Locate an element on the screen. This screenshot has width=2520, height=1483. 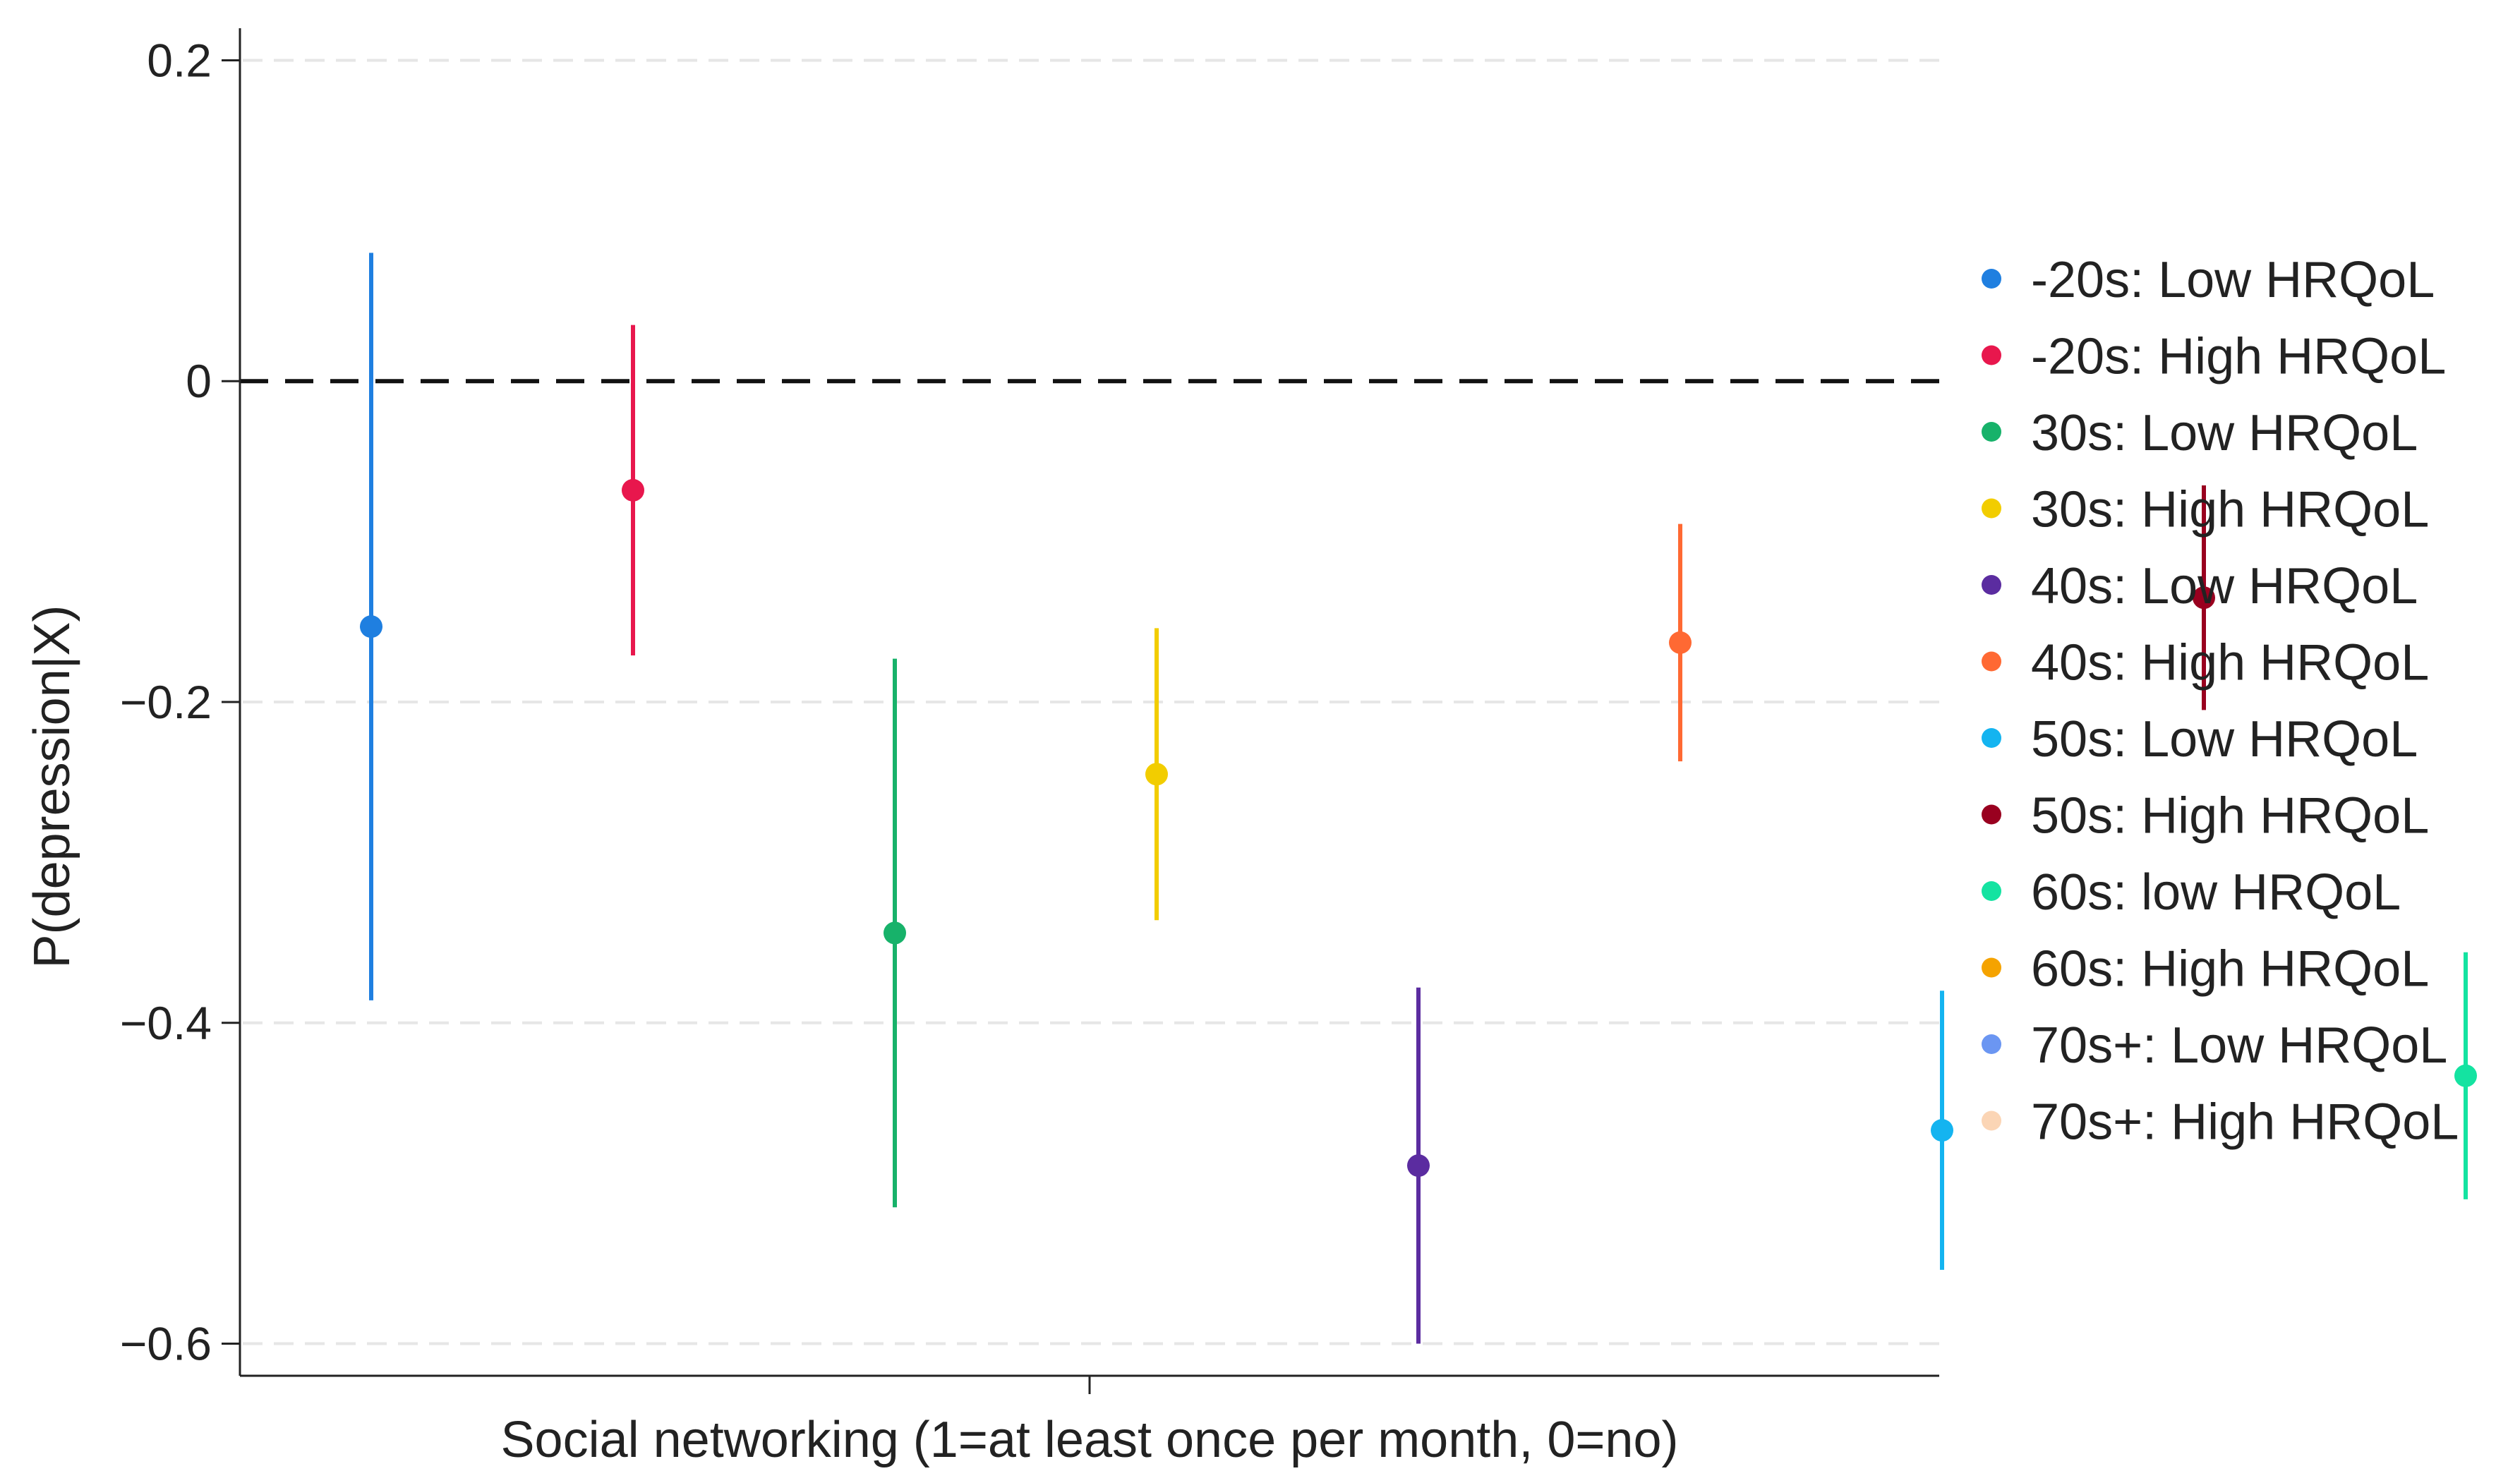
legend-label: 40s: High HRQoL is located at coordinates (2230, 663).